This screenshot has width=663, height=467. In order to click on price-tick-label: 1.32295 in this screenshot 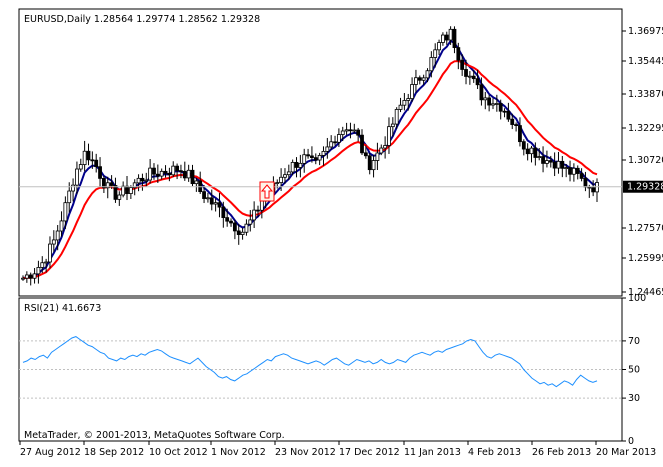, I will do `click(645, 128)`.